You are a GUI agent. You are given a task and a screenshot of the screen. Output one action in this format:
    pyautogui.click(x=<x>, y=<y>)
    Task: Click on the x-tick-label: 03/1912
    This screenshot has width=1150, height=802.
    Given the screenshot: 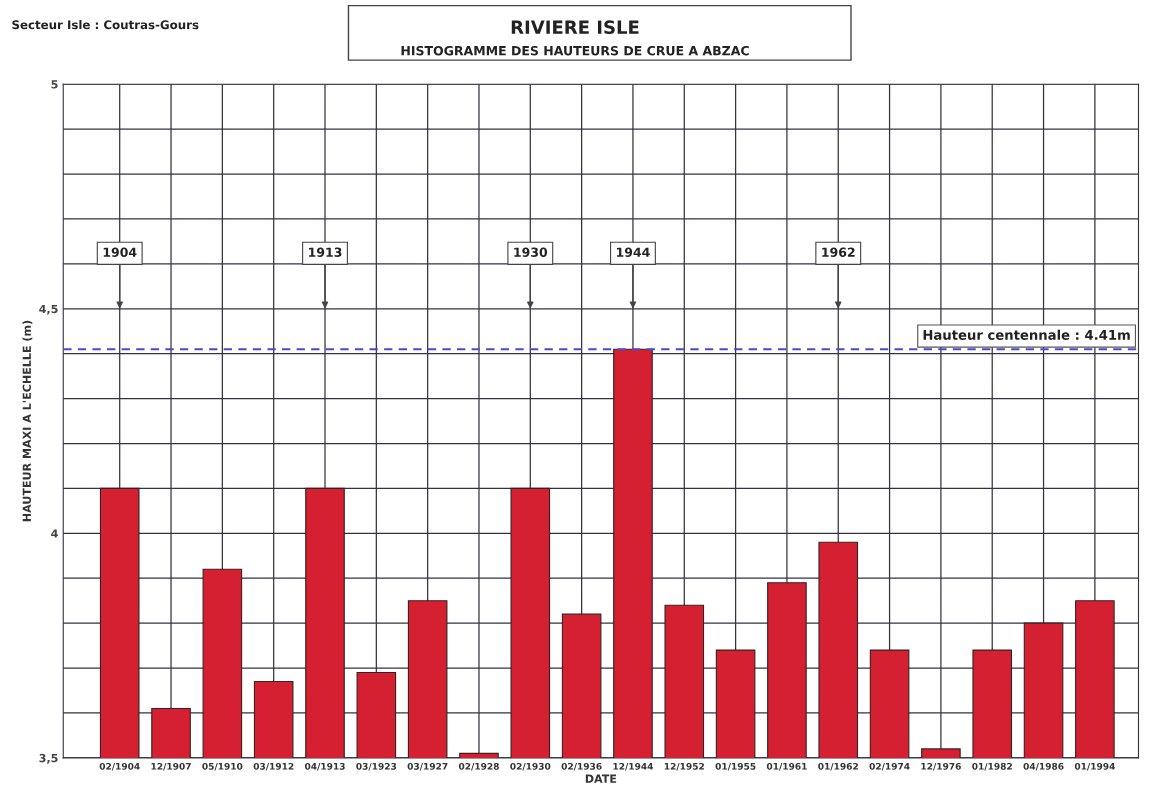 What is the action you would take?
    pyautogui.click(x=273, y=766)
    